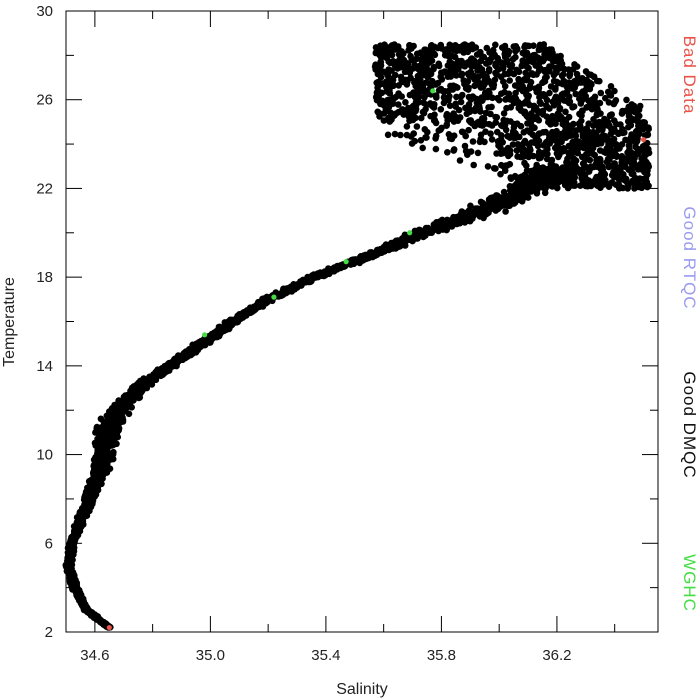 The height and width of the screenshot is (700, 700). What do you see at coordinates (44, 100) in the screenshot?
I see `y-tick-label: 26` at bounding box center [44, 100].